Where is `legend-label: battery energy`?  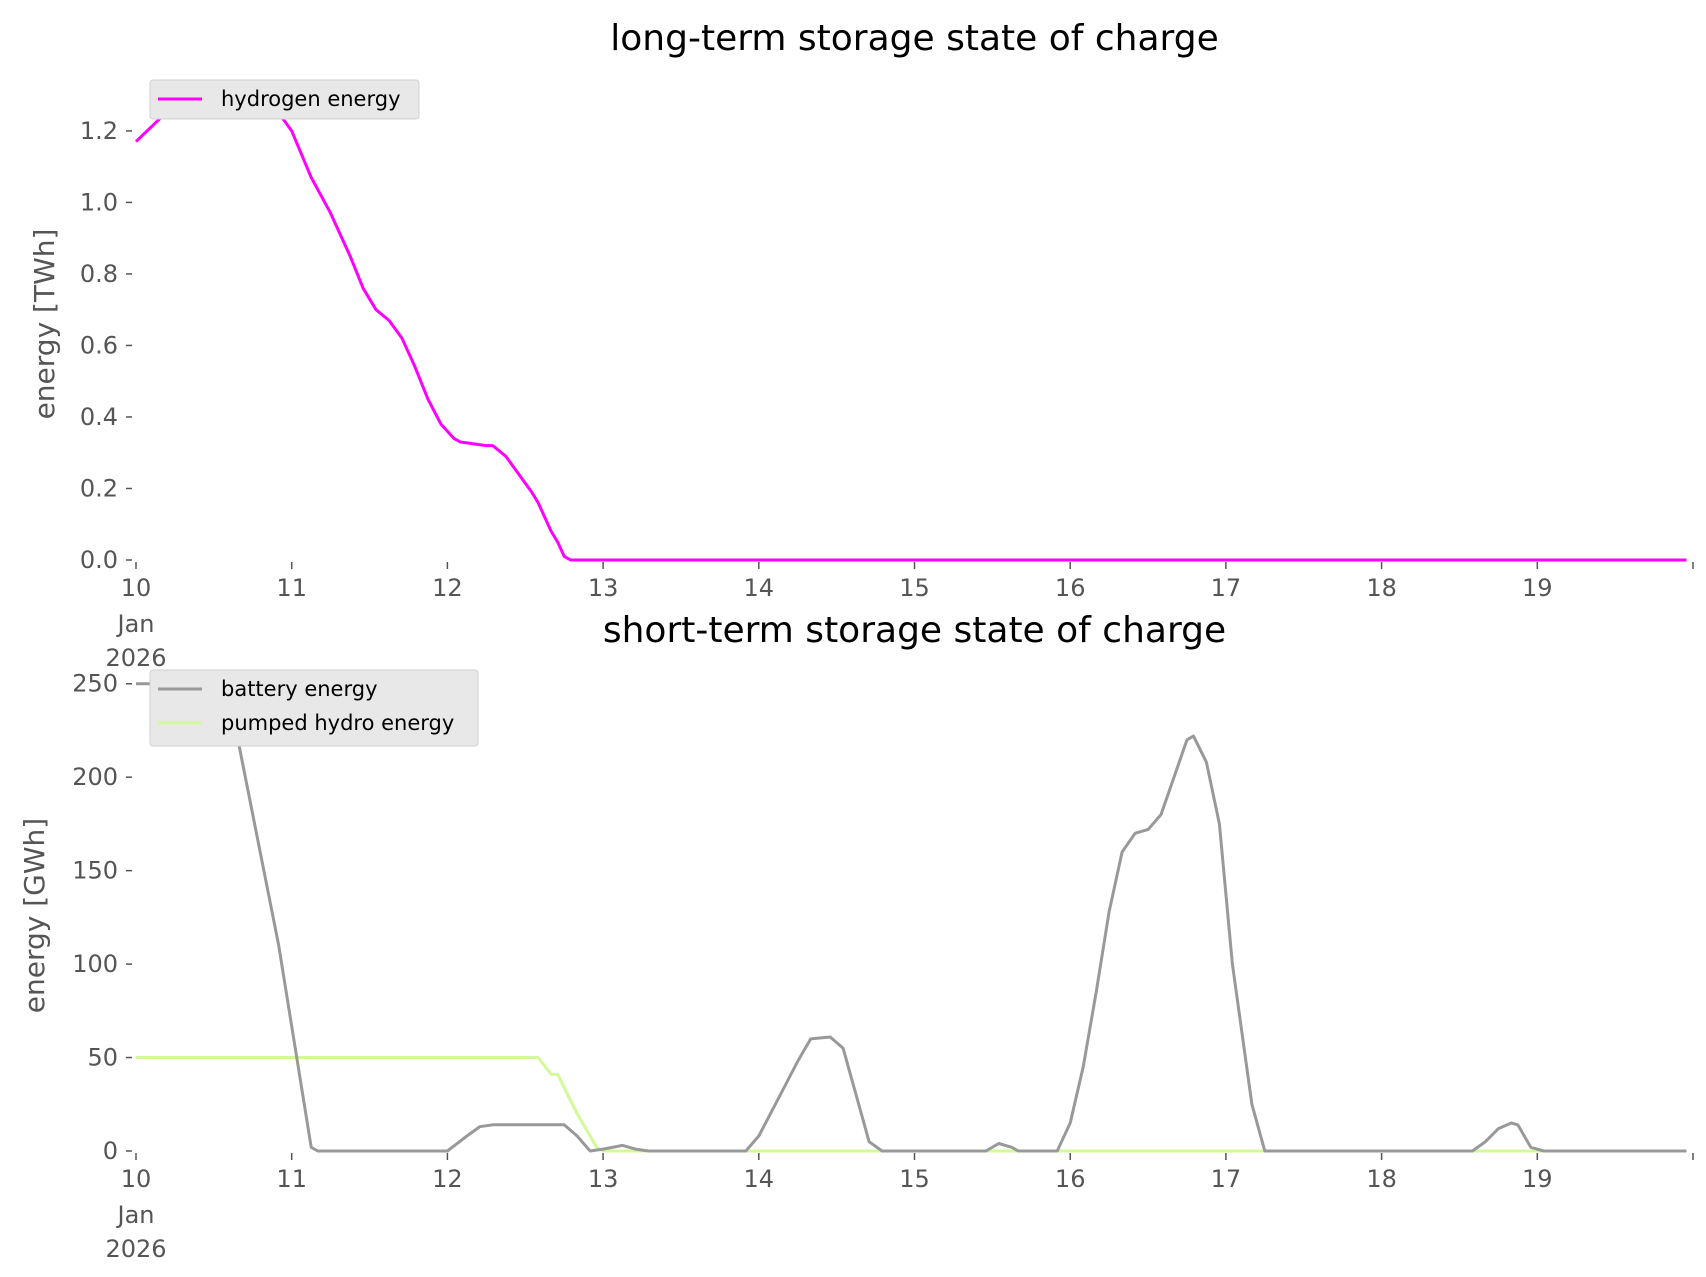 legend-label: battery energy is located at coordinates (299, 689).